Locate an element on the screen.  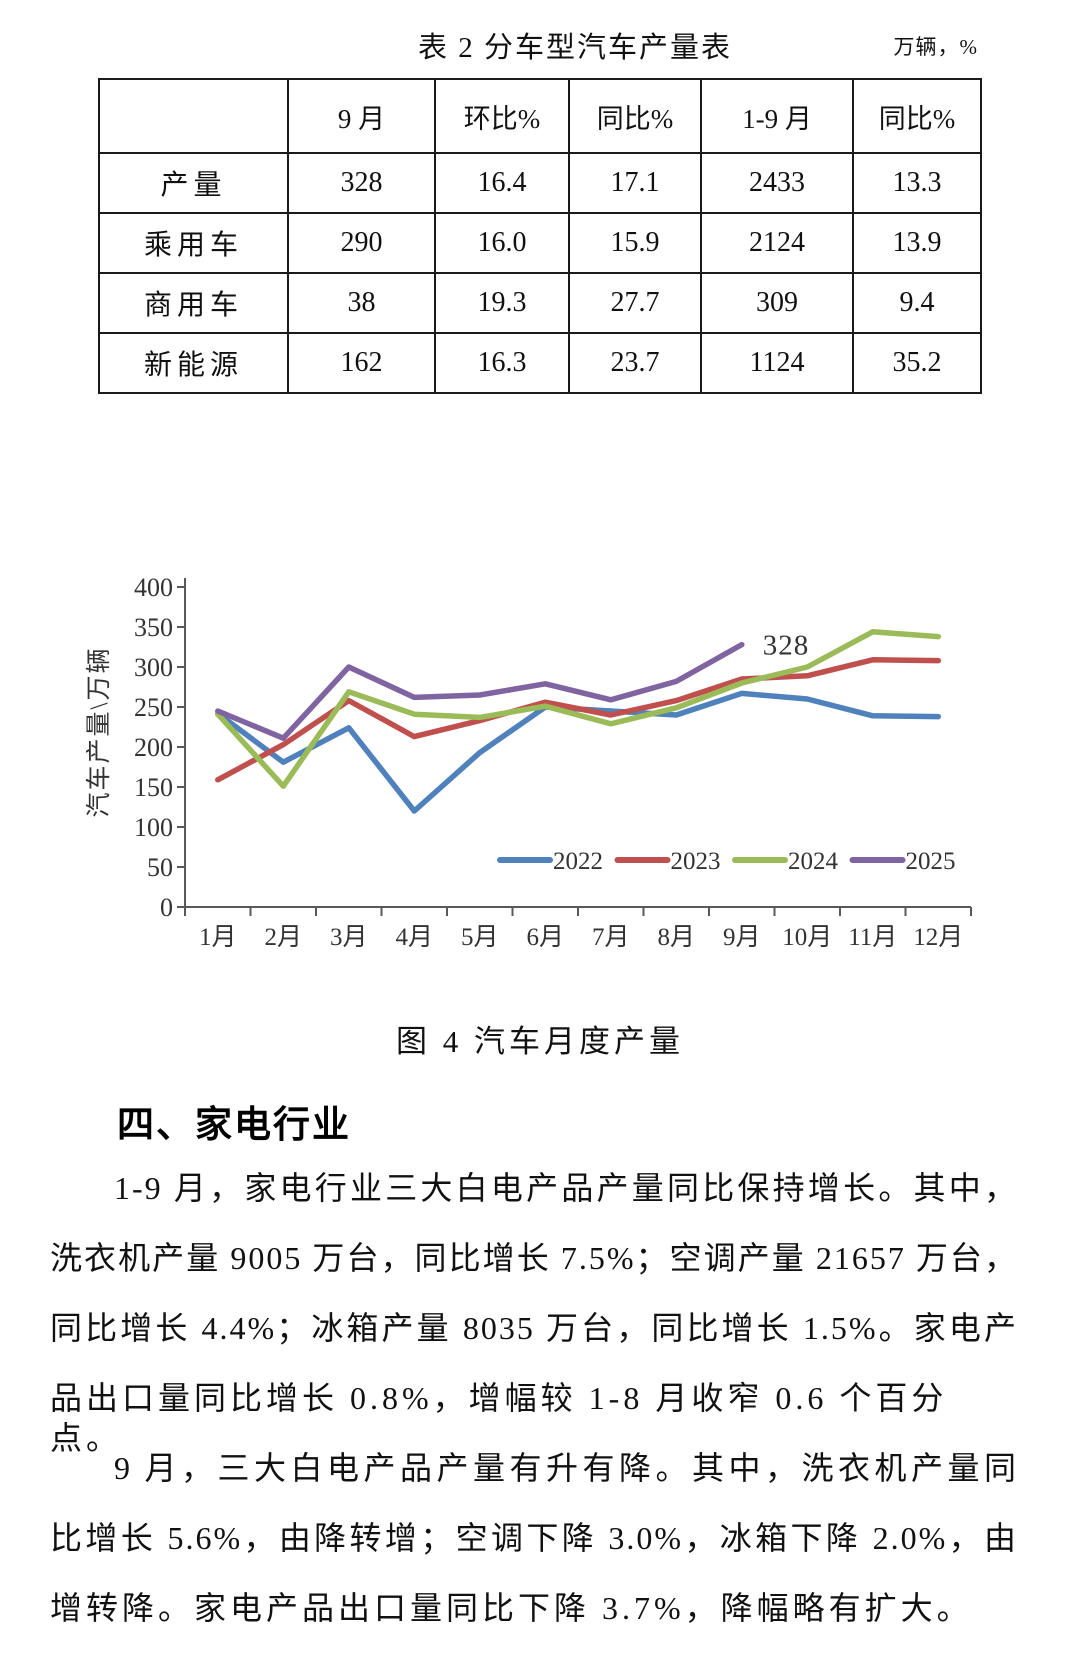
x-tick-label: 11月 is located at coordinates (872, 937).